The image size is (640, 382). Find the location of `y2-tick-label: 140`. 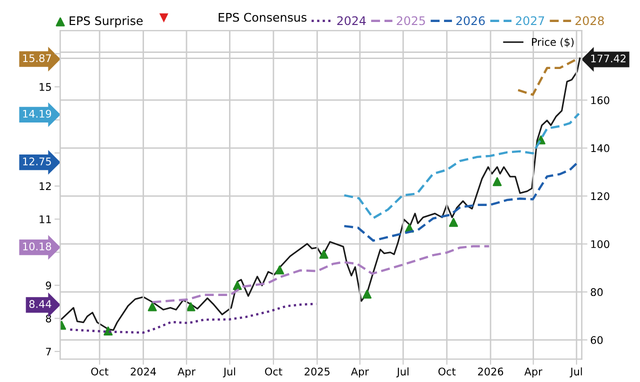

y2-tick-label: 140 is located at coordinates (600, 148).